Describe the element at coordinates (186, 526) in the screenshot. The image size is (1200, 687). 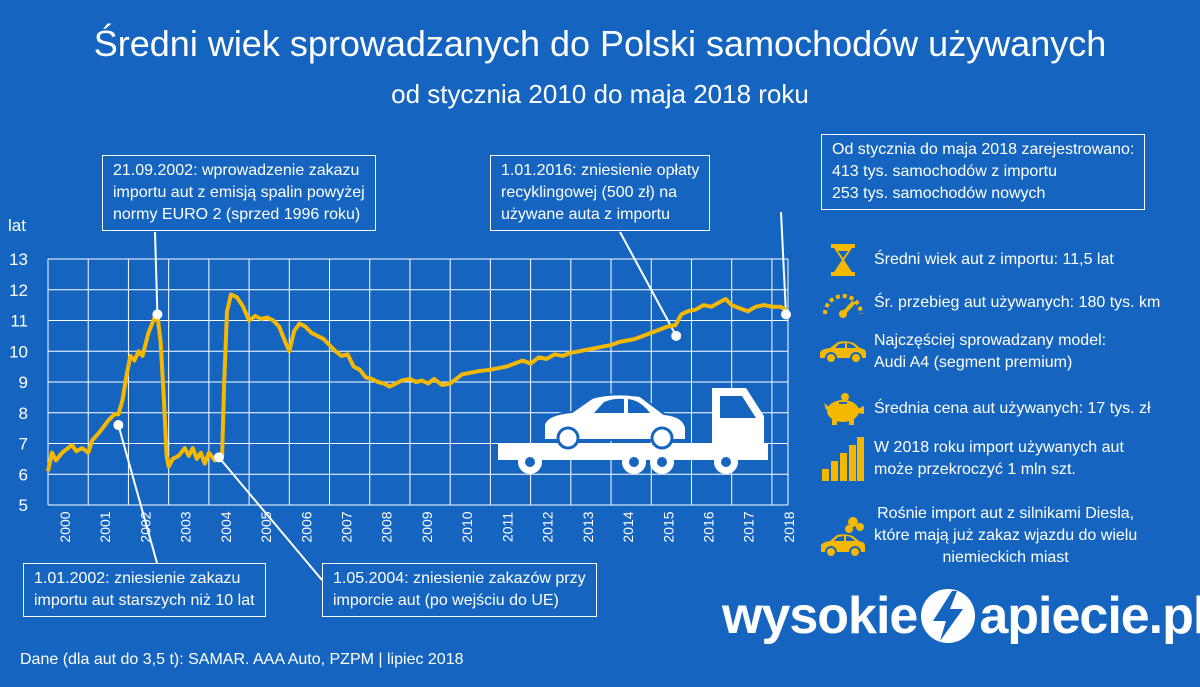
I see `x-tick-label: 2003` at that location.